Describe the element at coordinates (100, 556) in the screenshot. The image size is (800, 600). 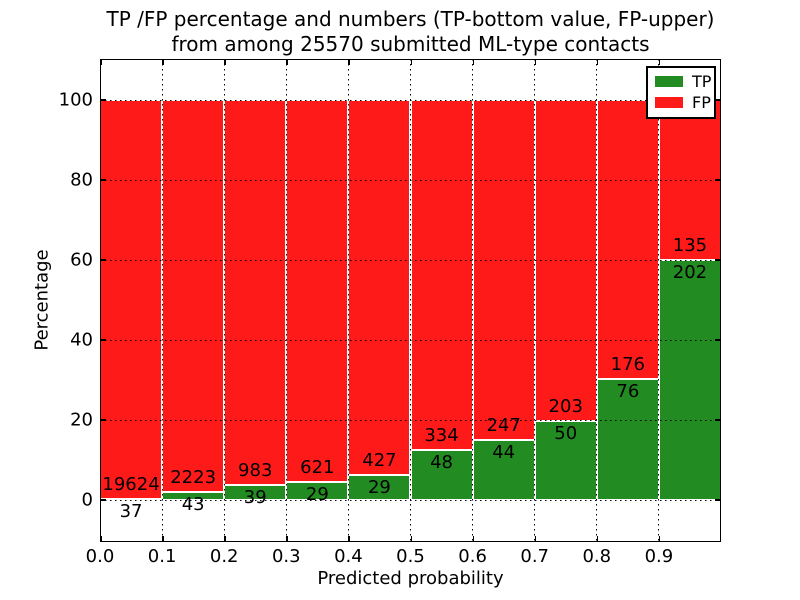
I see `x-tick-label: 0.0` at that location.